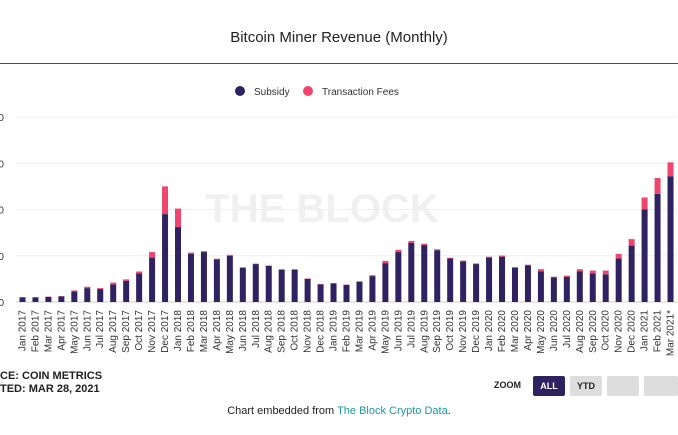  What do you see at coordinates (507, 385) in the screenshot?
I see `zoom-label: ZOOM` at bounding box center [507, 385].